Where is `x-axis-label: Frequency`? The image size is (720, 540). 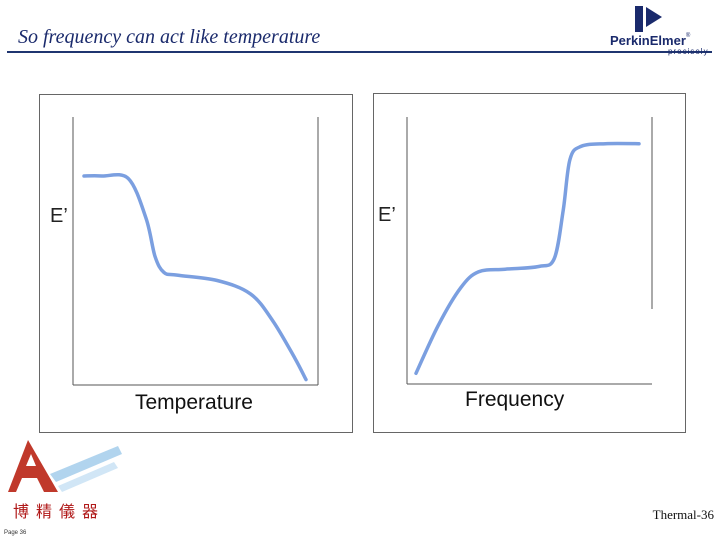
x-axis-label: Frequency is located at coordinates (515, 399).